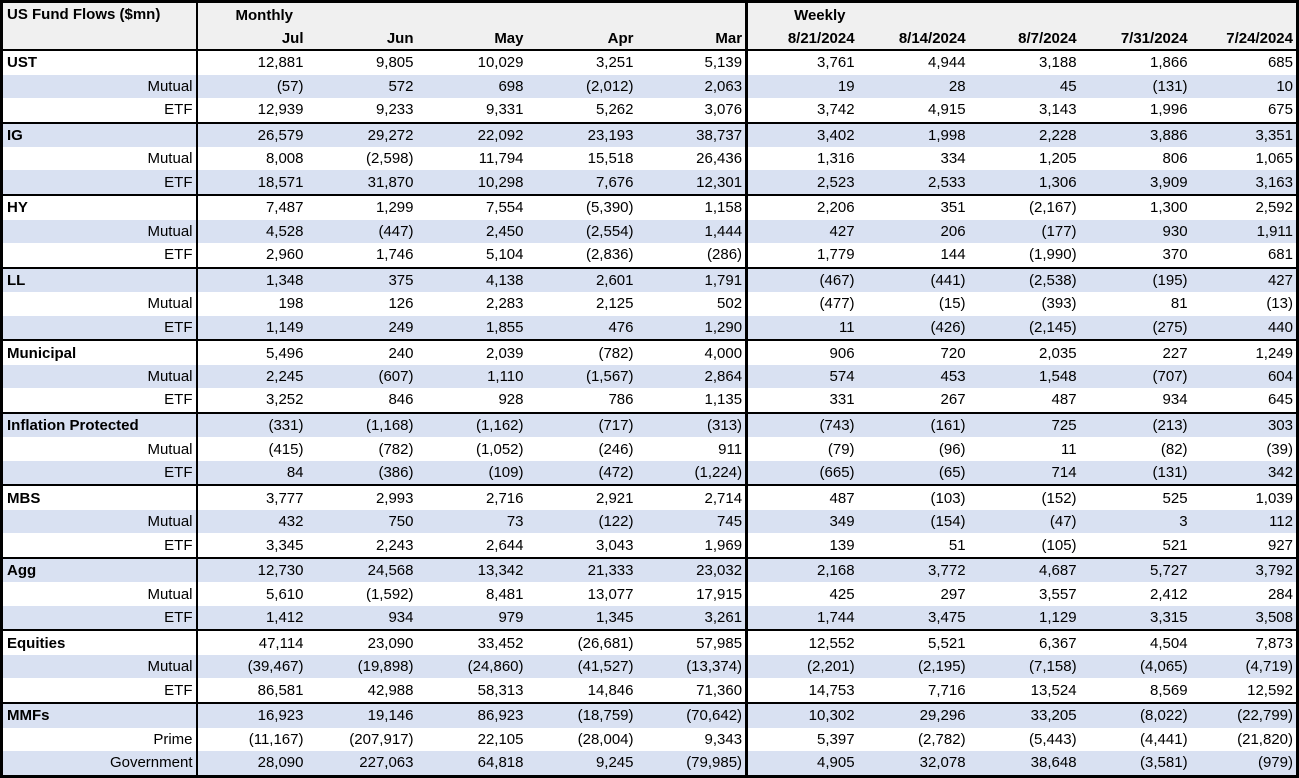 The height and width of the screenshot is (778, 1299). What do you see at coordinates (1280, 545) in the screenshot?
I see `value-cell: 927` at bounding box center [1280, 545].